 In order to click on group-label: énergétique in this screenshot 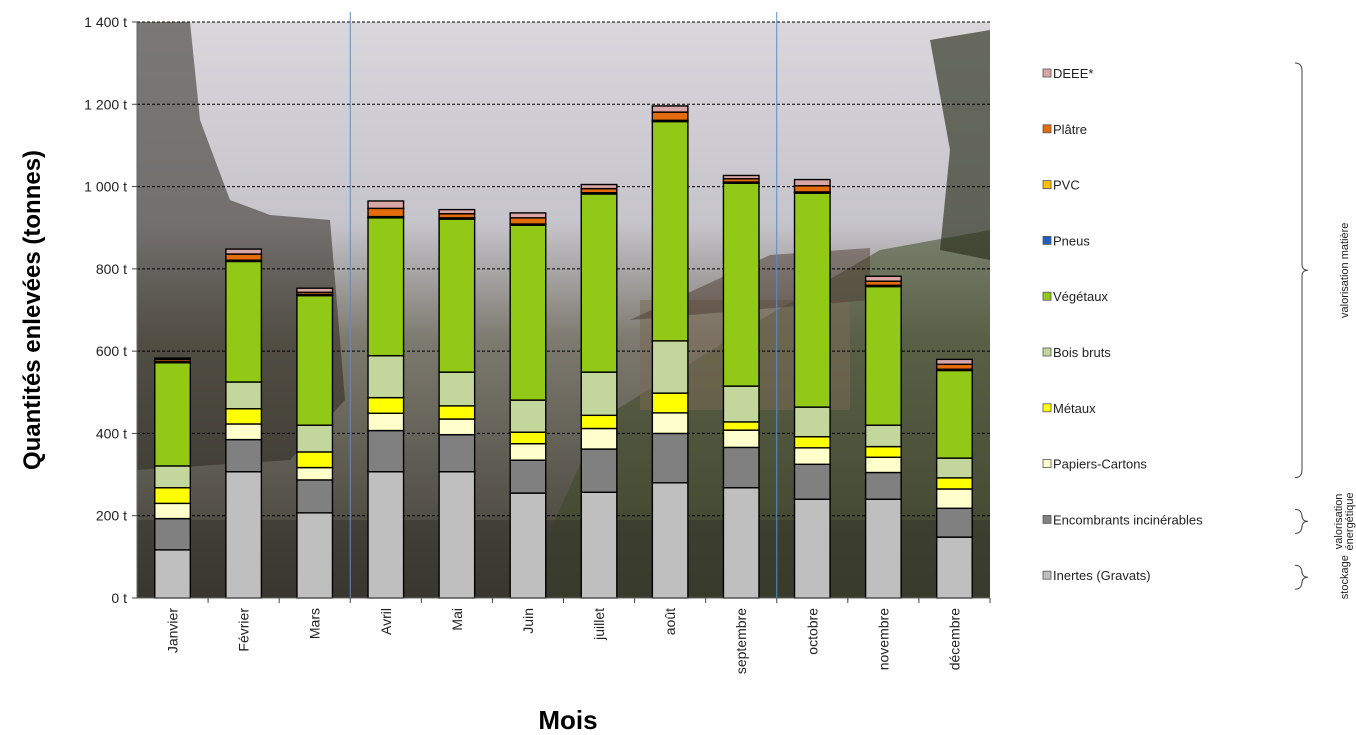, I will do `click(1350, 521)`.